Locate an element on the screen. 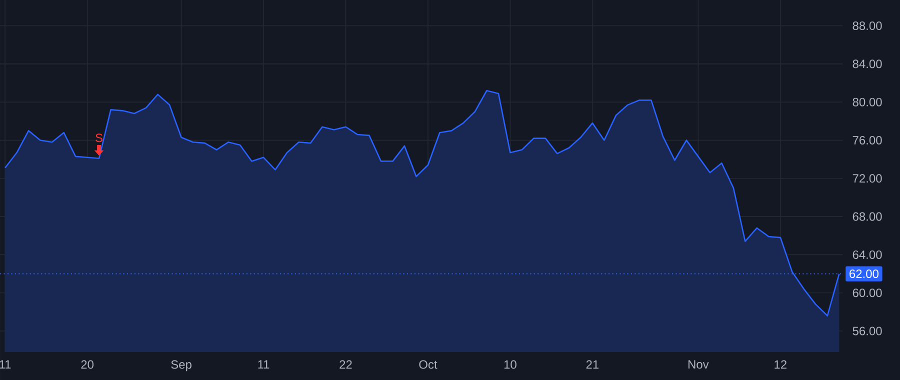 This screenshot has height=380, width=900. y-tick-label: 76.00 is located at coordinates (867, 140).